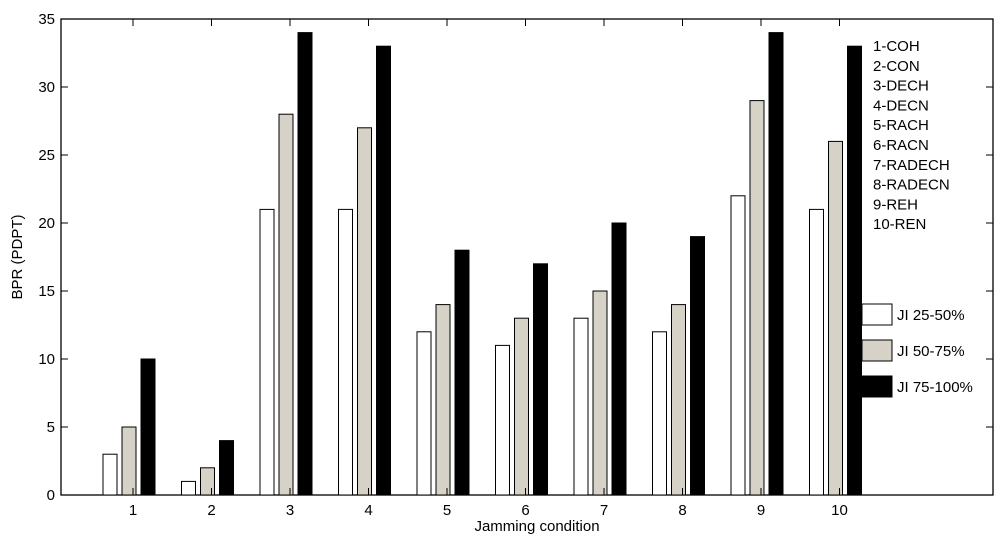 The width and height of the screenshot is (1000, 548). Describe the element at coordinates (839, 510) in the screenshot. I see `x-tick-label: 10` at that location.